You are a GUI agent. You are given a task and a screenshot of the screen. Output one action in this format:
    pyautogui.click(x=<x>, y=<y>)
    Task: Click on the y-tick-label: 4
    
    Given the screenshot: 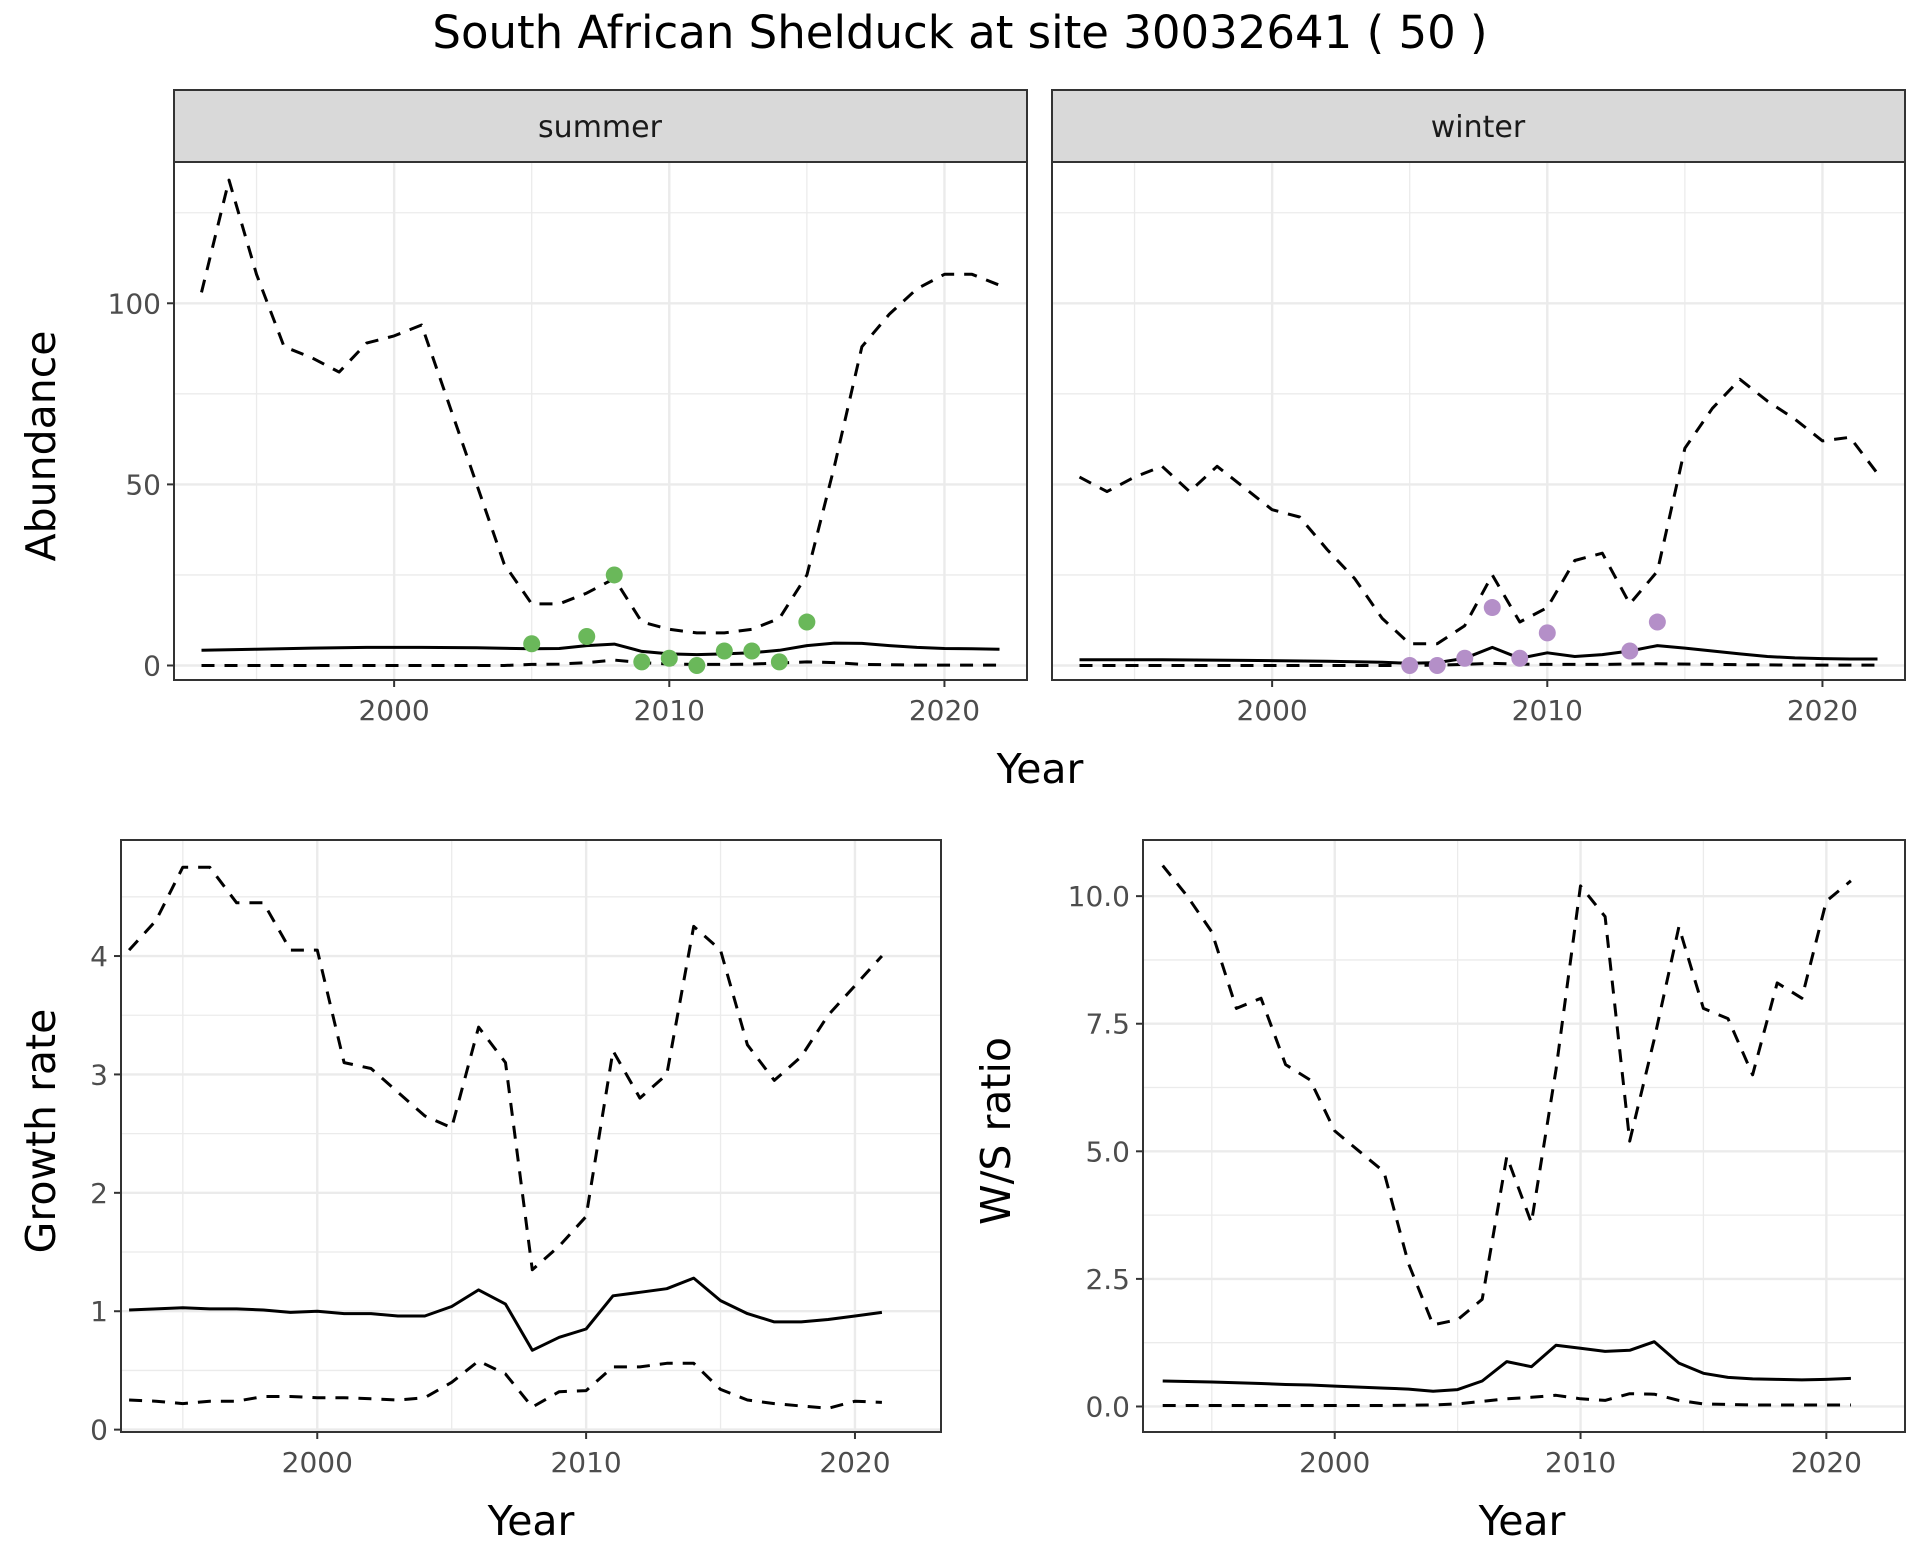 What is the action you would take?
    pyautogui.click(x=99, y=956)
    